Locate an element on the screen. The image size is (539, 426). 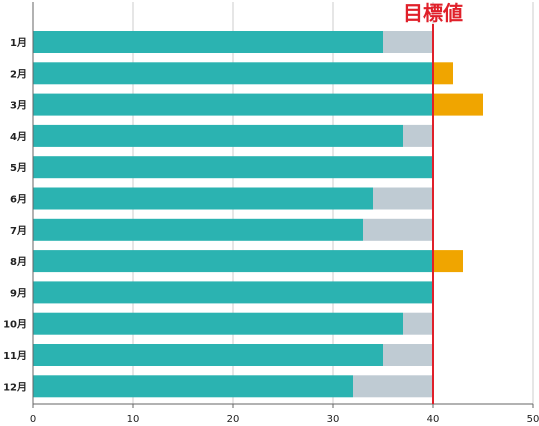
x-tick-label-20: 20 is located at coordinates (233, 419).